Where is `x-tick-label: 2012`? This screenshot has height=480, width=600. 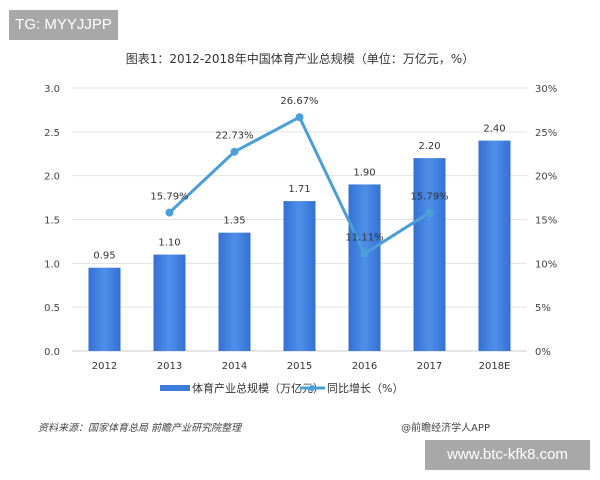 x-tick-label: 2012 is located at coordinates (104, 366).